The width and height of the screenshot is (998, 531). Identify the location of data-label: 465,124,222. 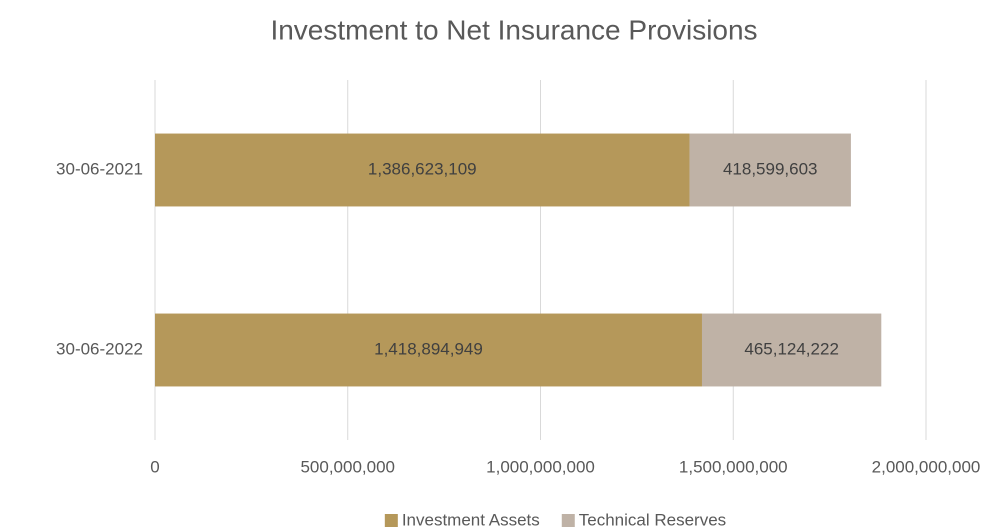
(791, 348).